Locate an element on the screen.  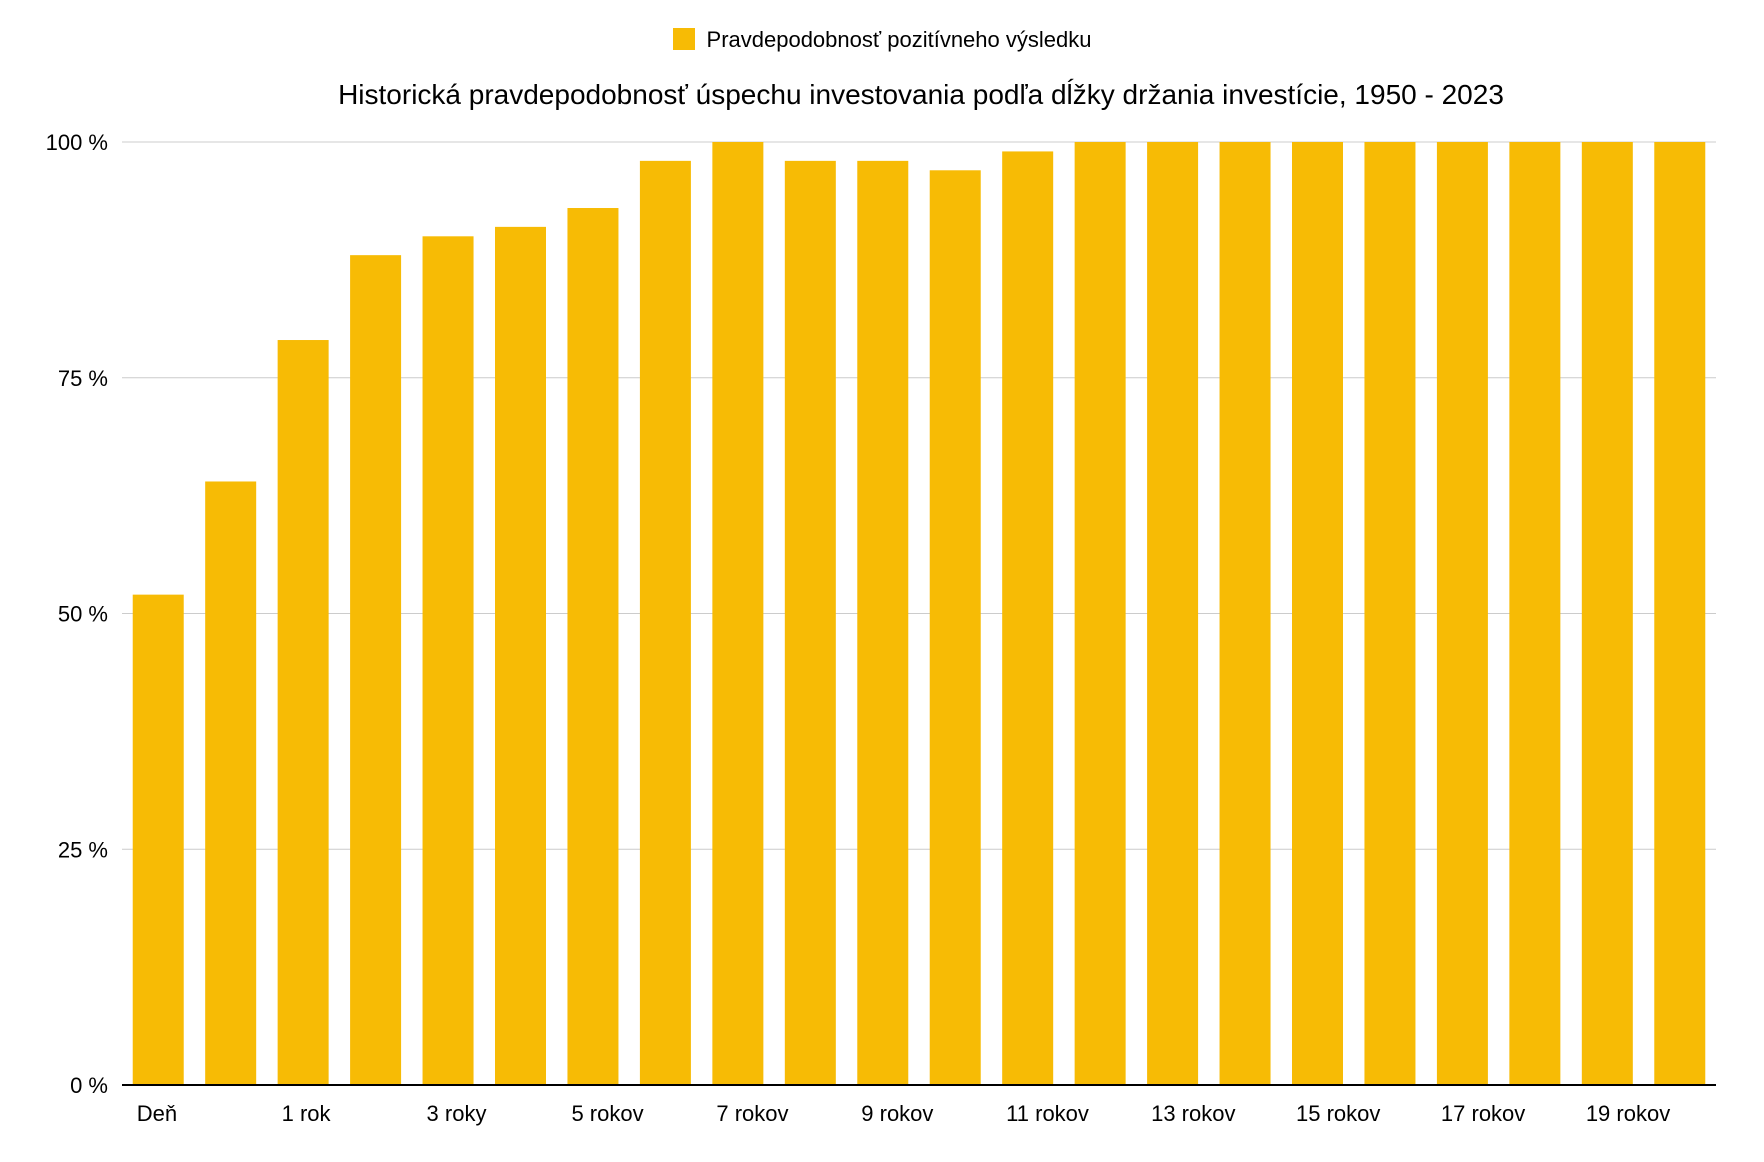
y-tick-label: 25 % is located at coordinates (83, 849).